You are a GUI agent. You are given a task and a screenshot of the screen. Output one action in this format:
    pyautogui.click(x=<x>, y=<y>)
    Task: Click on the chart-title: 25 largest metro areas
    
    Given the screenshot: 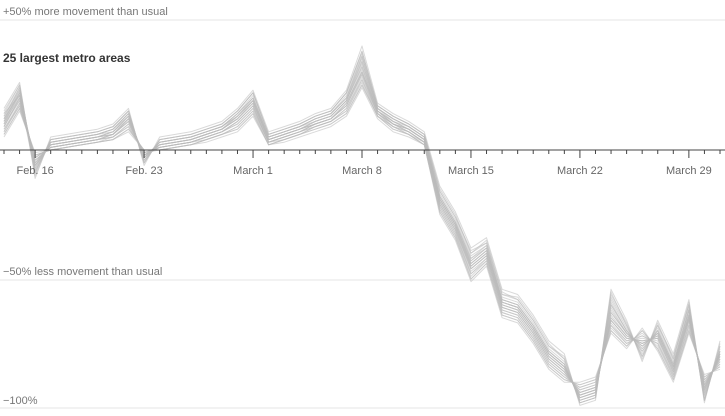 What is the action you would take?
    pyautogui.click(x=67, y=58)
    